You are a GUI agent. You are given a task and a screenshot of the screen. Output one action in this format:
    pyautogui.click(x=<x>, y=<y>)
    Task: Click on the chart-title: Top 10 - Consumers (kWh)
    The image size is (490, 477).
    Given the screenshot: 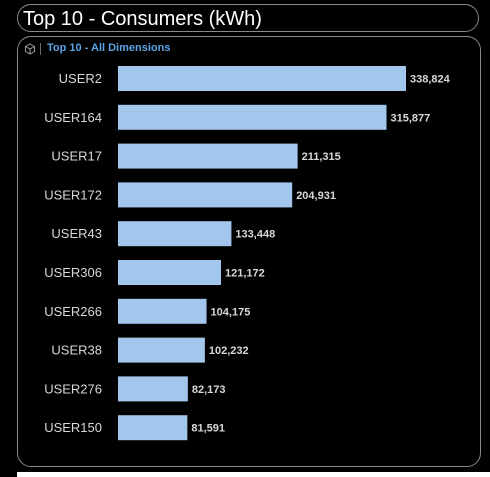 What is the action you would take?
    pyautogui.click(x=142, y=19)
    